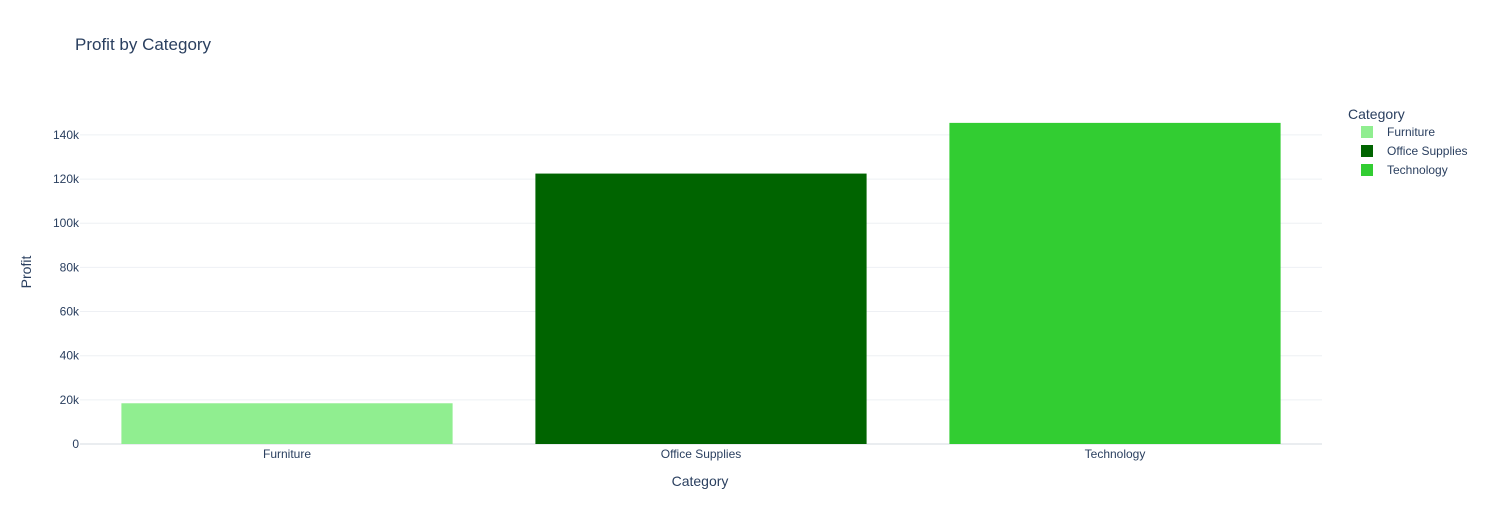  Describe the element at coordinates (70, 400) in the screenshot. I see `y-tick-label: 20k` at that location.